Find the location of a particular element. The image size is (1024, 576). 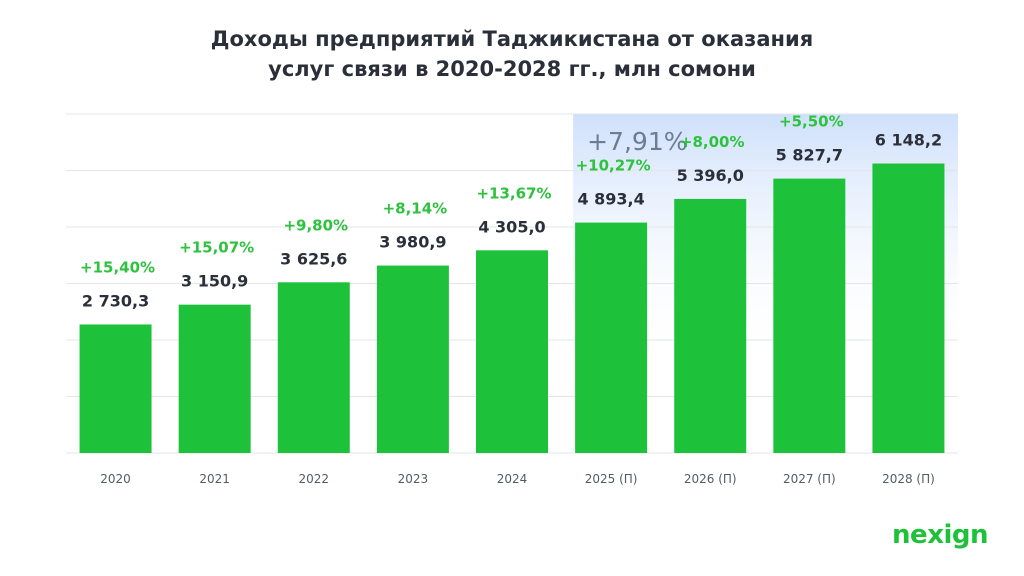

x-tick-label: 2022 is located at coordinates (314, 479).